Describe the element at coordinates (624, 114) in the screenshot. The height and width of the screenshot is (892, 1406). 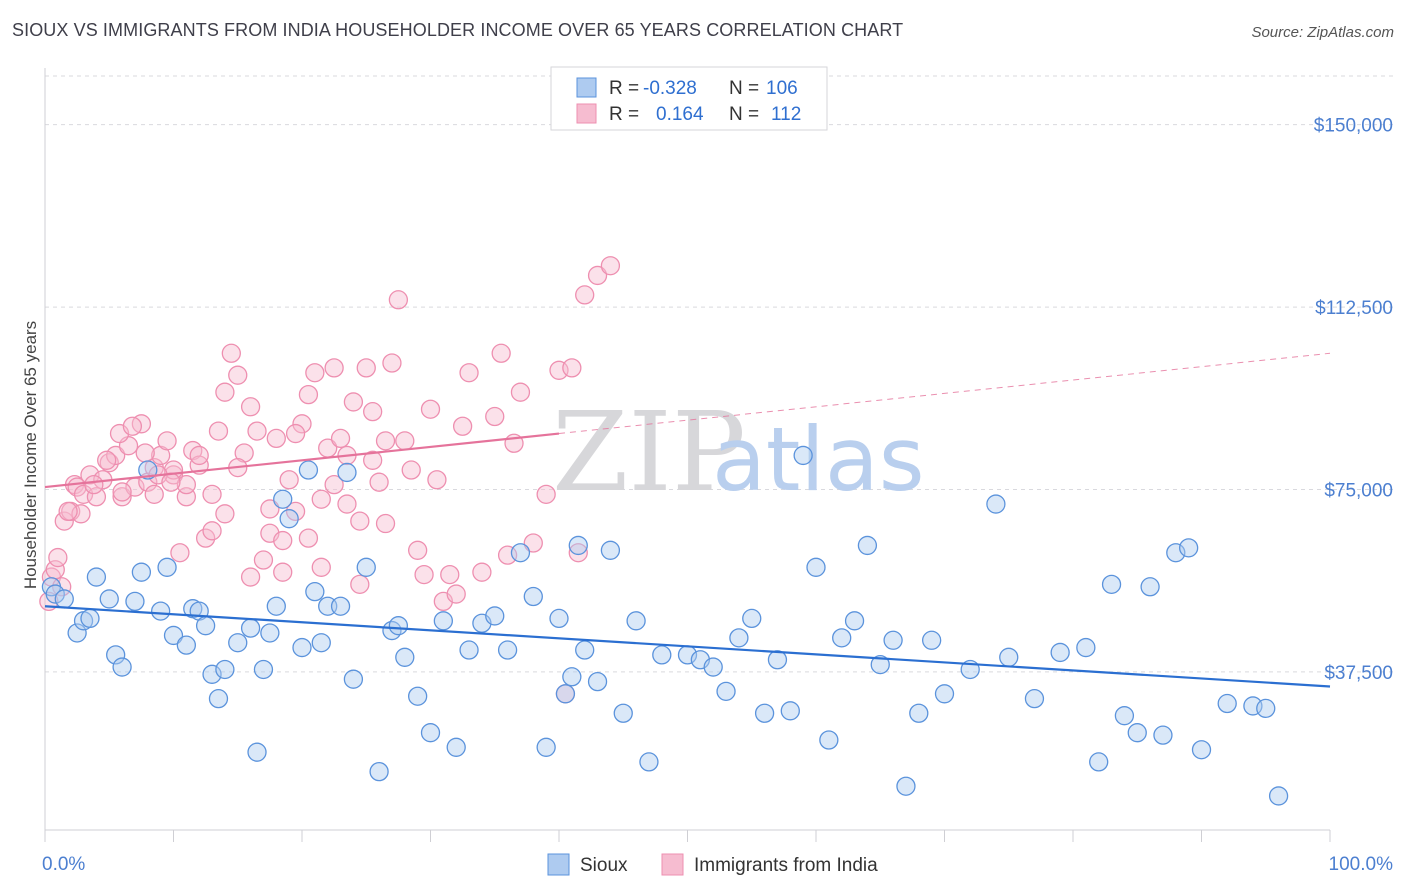
I see `legend-r-label-india: R =` at that location.